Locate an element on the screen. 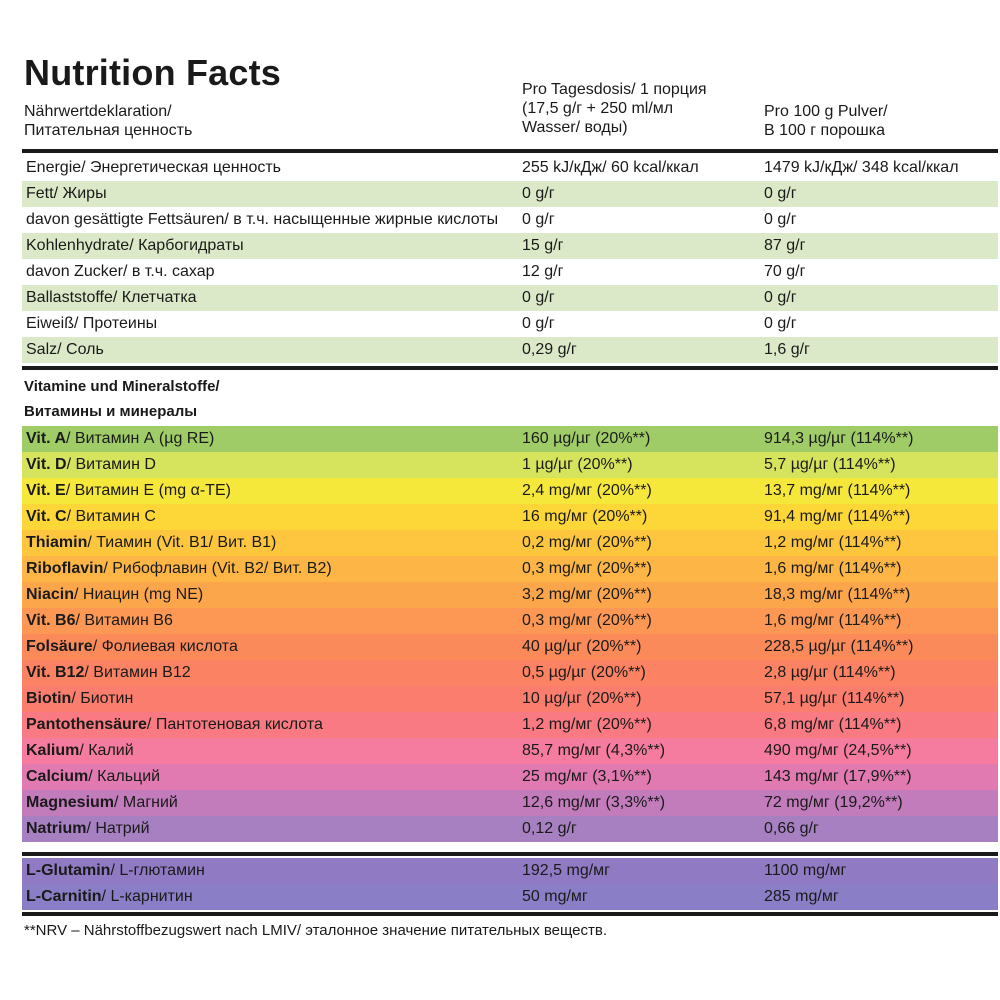 The image size is (1000, 1000). header-line: Wasser/ воды) is located at coordinates (575, 127).